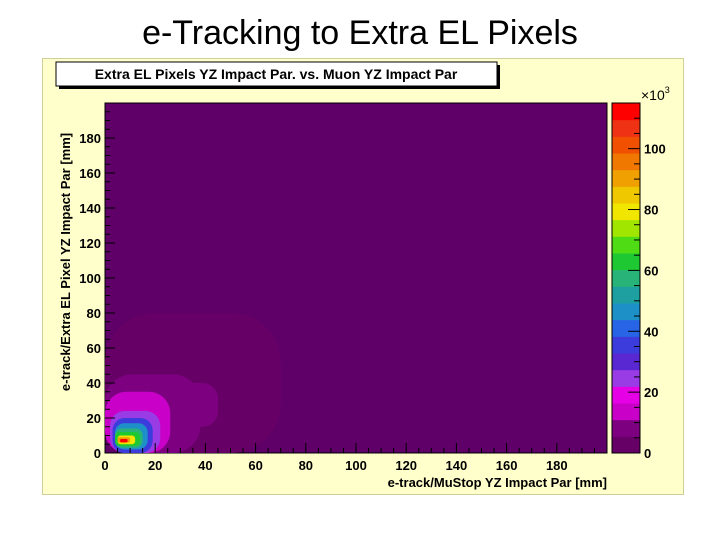 The image size is (720, 540). Describe the element at coordinates (356, 465) in the screenshot. I see `x-tick-label: 100` at that location.